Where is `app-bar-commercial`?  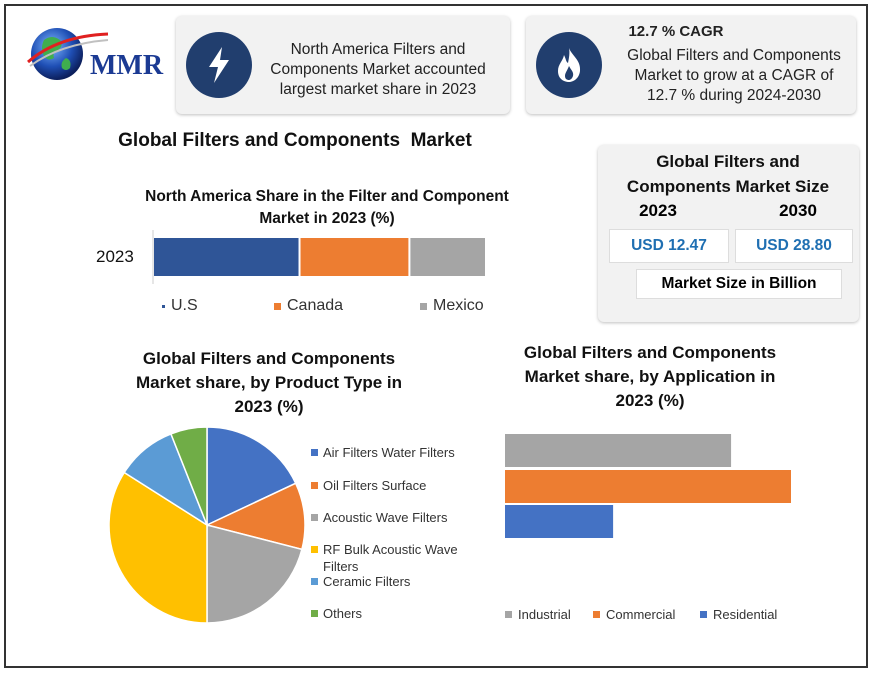
app-bar-commercial is located at coordinates (648, 486).